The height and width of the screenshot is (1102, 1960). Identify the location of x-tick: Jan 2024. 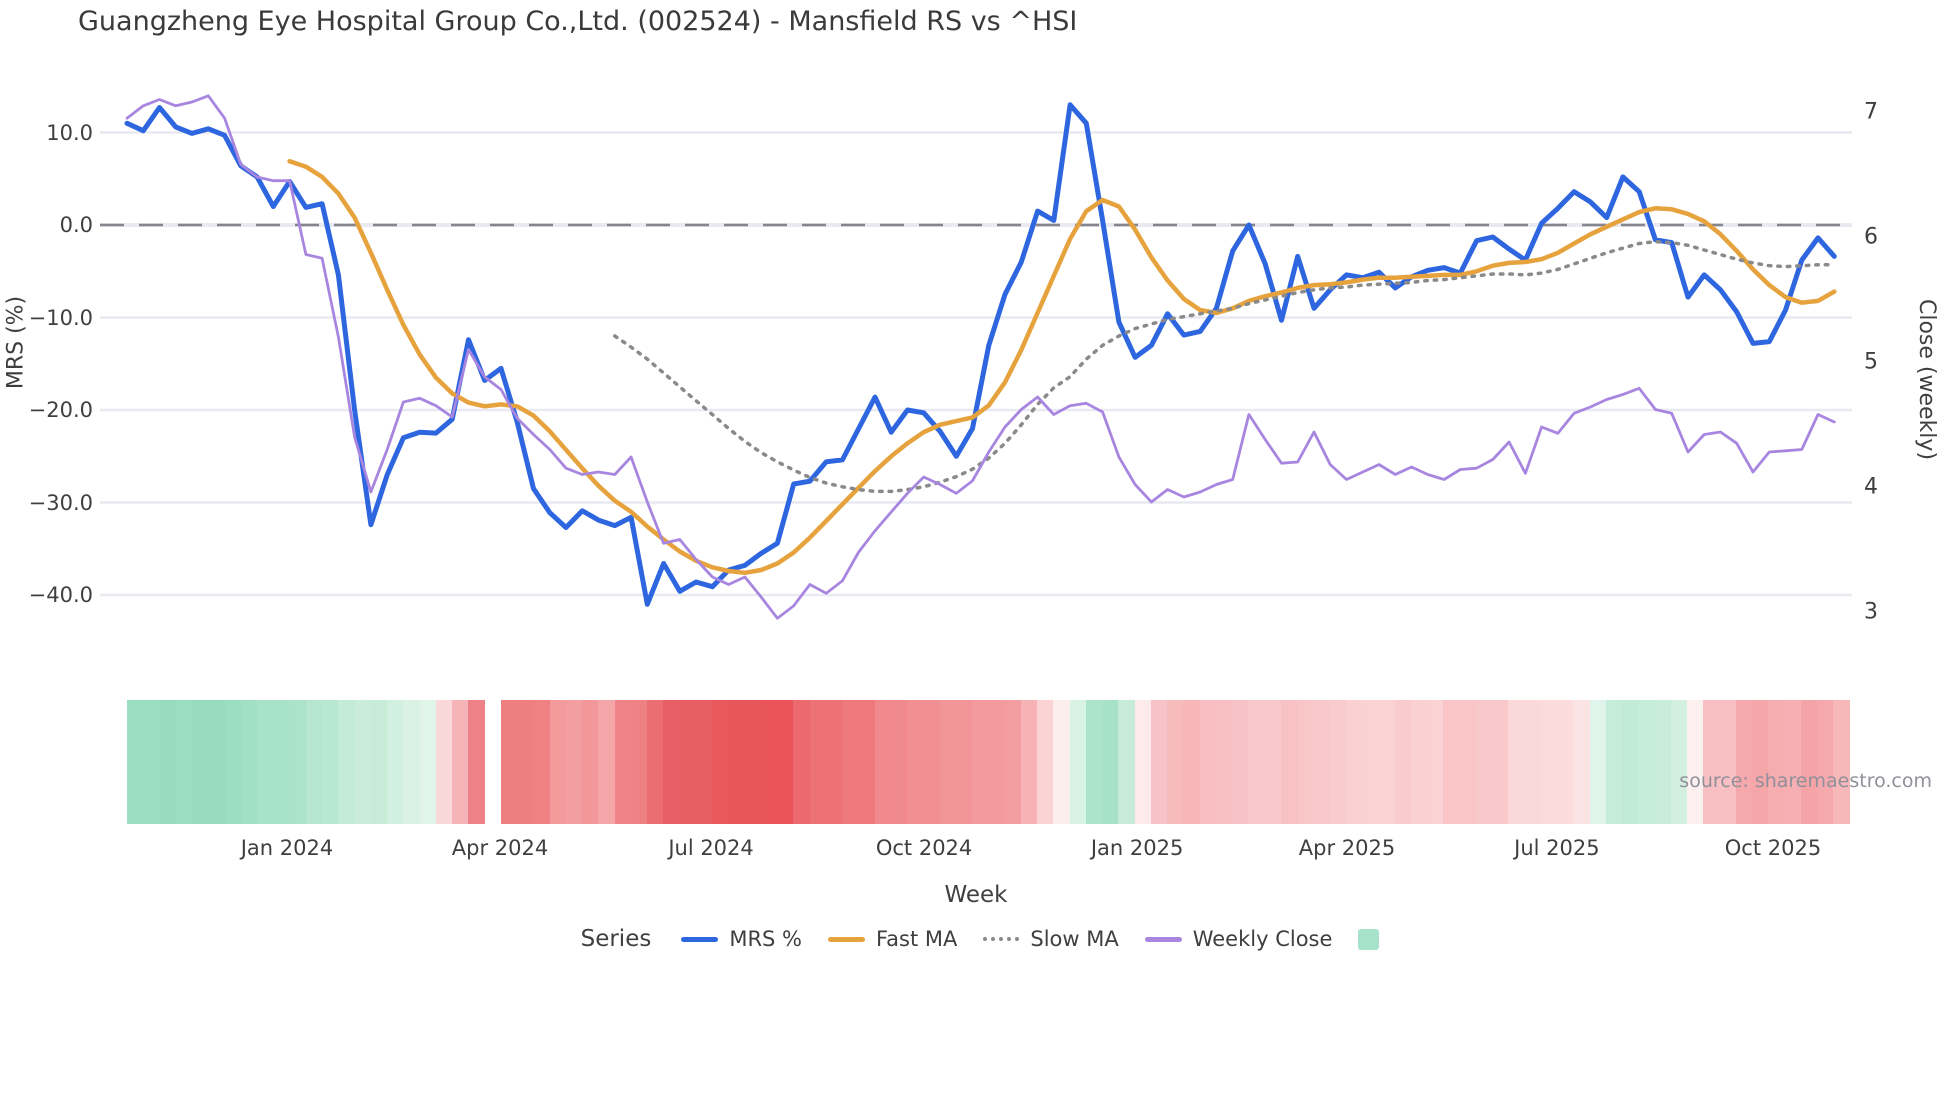
(287, 848).